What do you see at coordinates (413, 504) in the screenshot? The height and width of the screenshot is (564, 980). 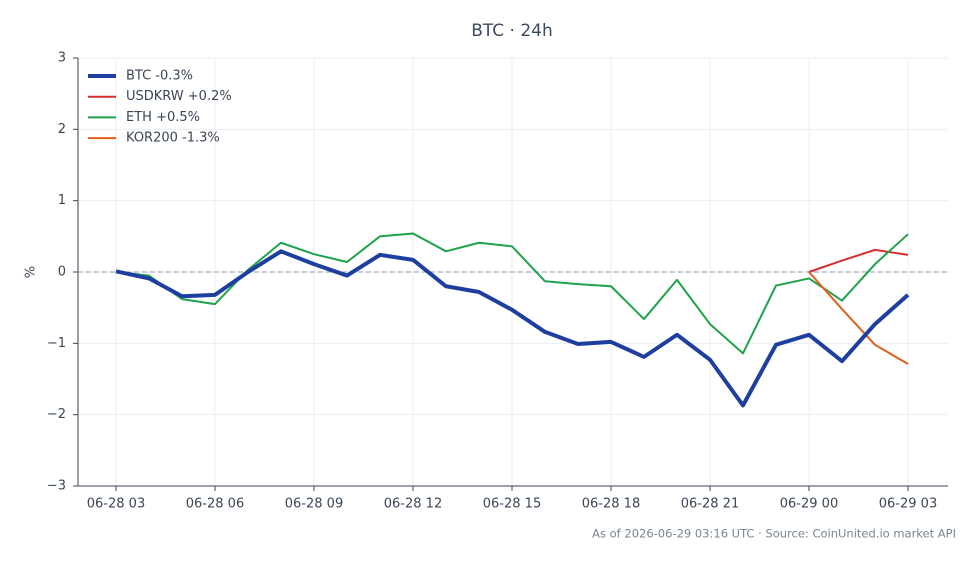 I see `x-tick-label: 06-28 12` at bounding box center [413, 504].